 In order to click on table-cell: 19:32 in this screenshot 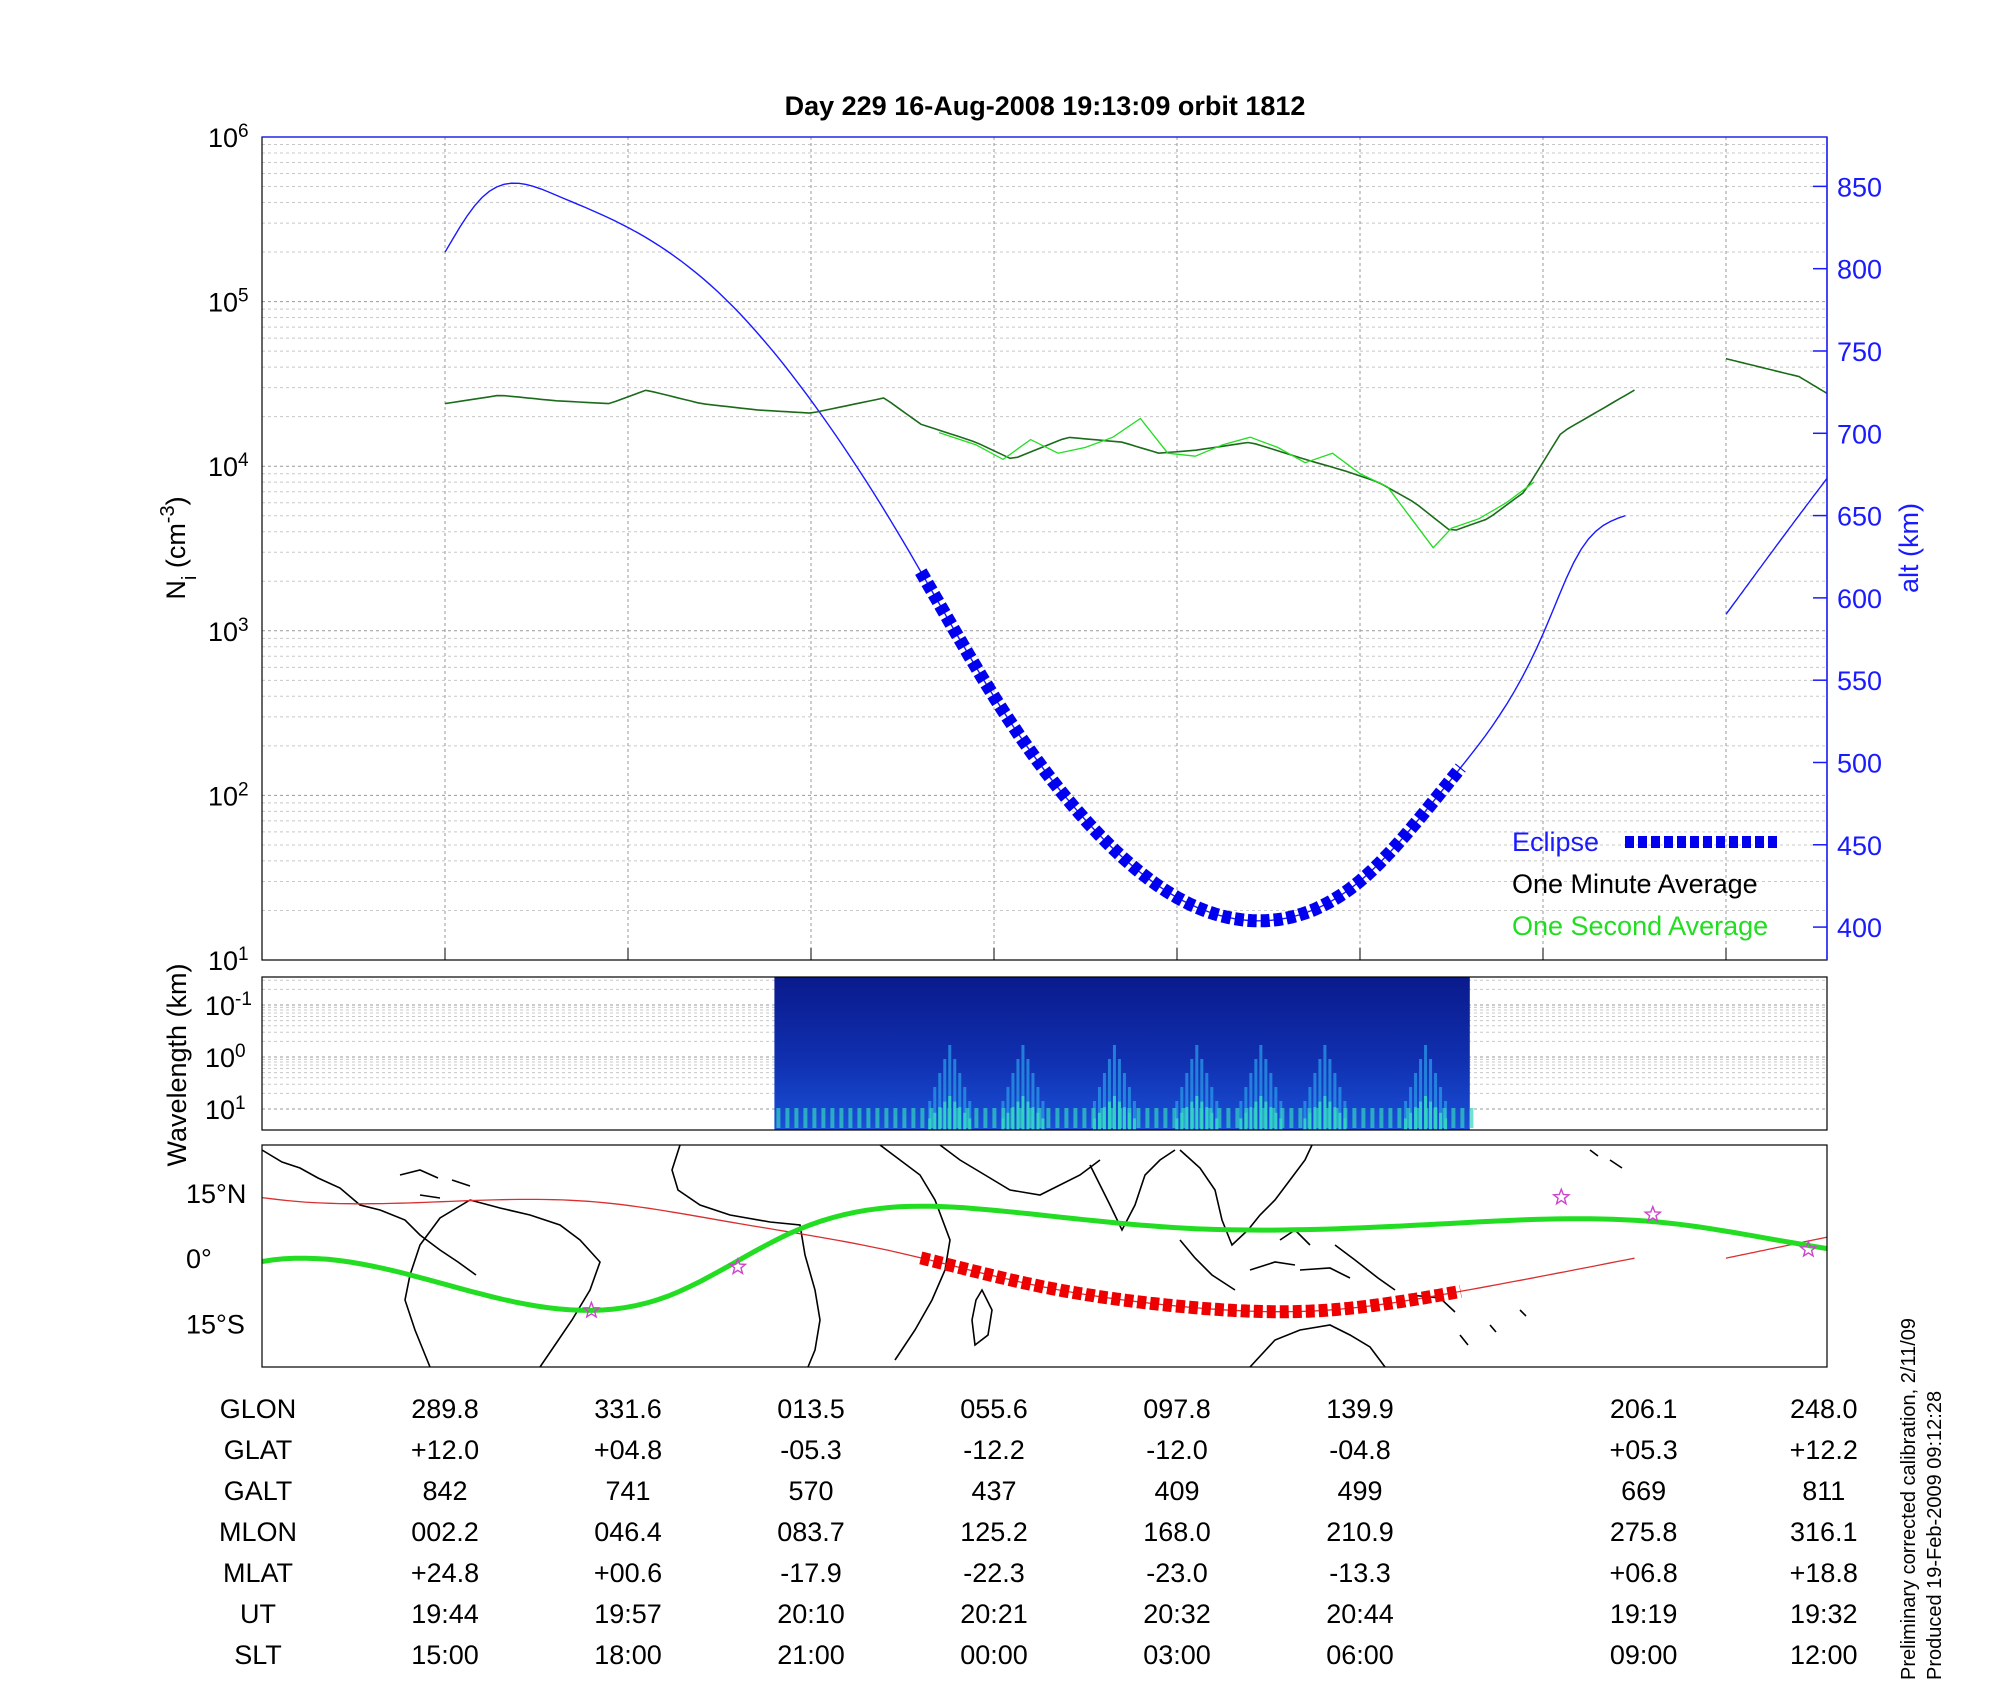, I will do `click(1824, 1614)`.